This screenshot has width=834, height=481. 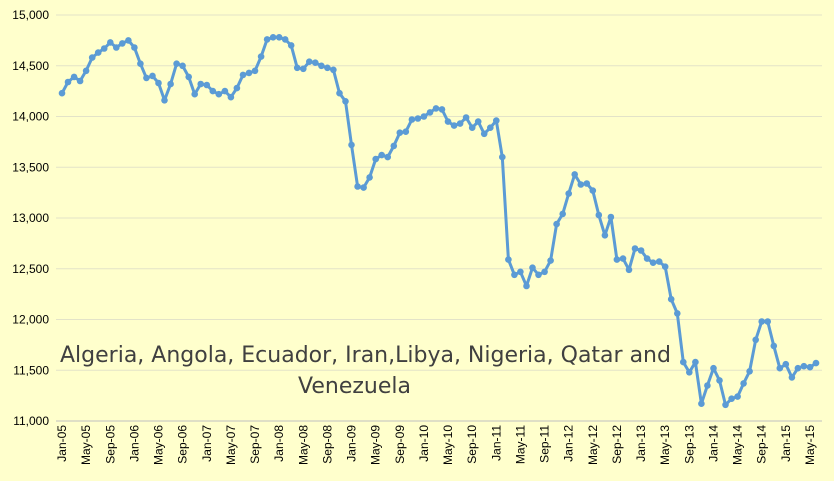 What do you see at coordinates (183, 444) in the screenshot?
I see `x-tick-label: Sep-06` at bounding box center [183, 444].